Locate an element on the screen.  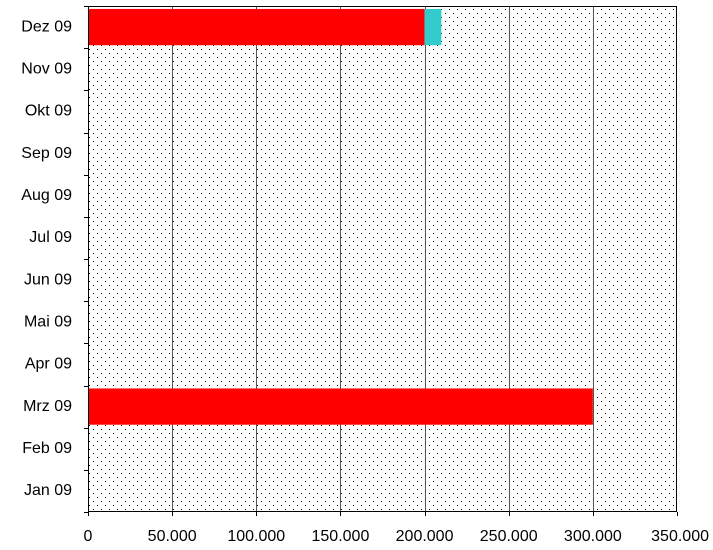
y-tick-label: Sep 09 is located at coordinates (46, 153).